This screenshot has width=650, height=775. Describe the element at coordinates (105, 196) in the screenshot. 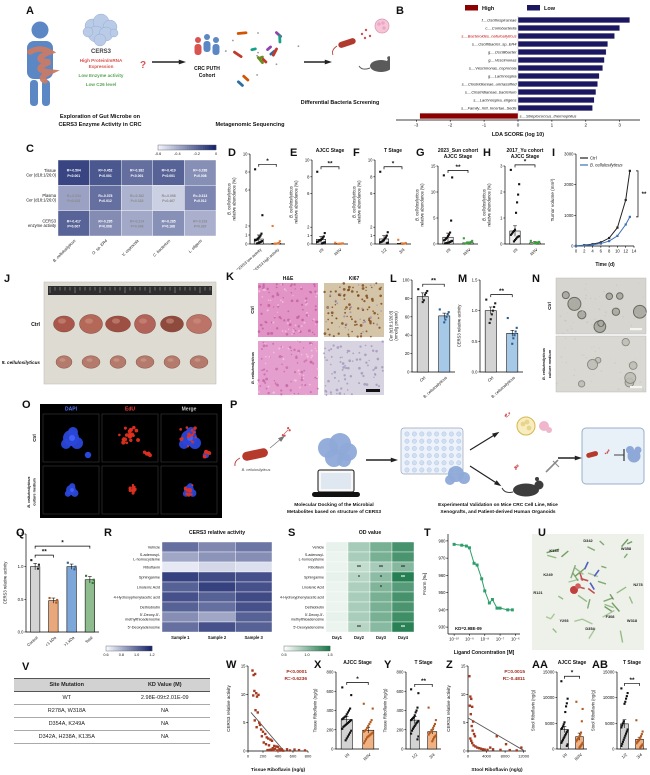

I see `svg-text: R=-0.378` at that location.